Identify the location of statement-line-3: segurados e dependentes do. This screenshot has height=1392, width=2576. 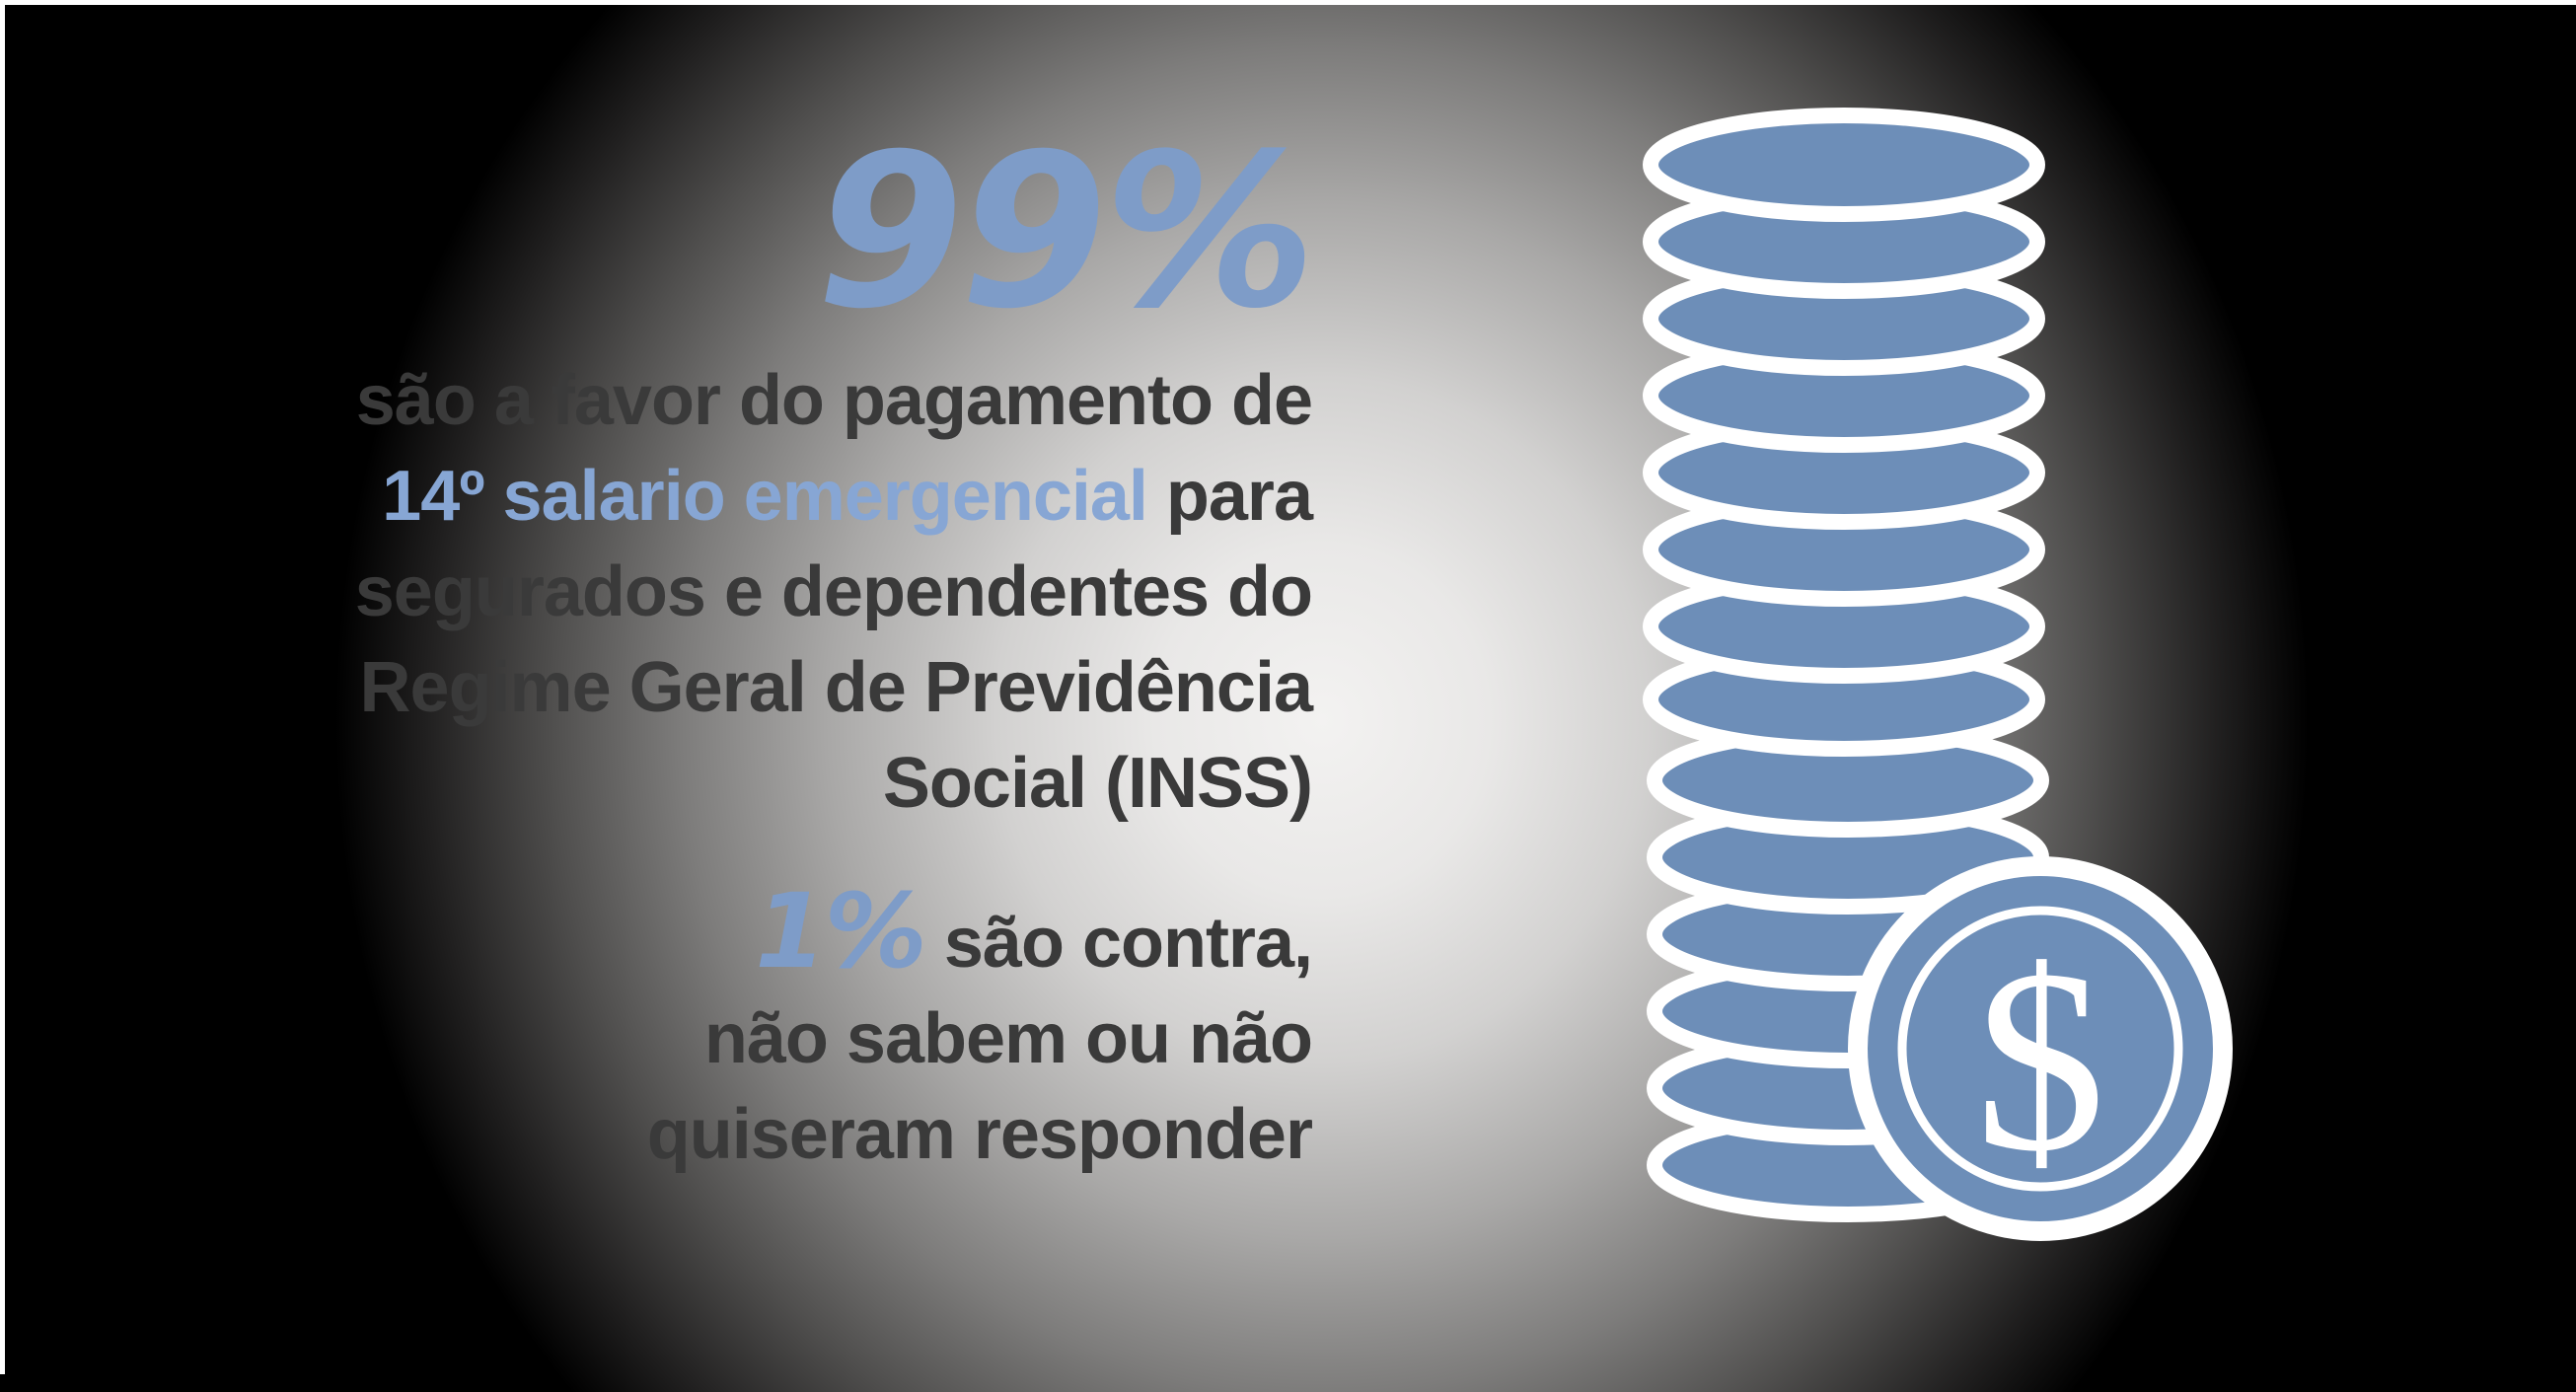
(833, 591).